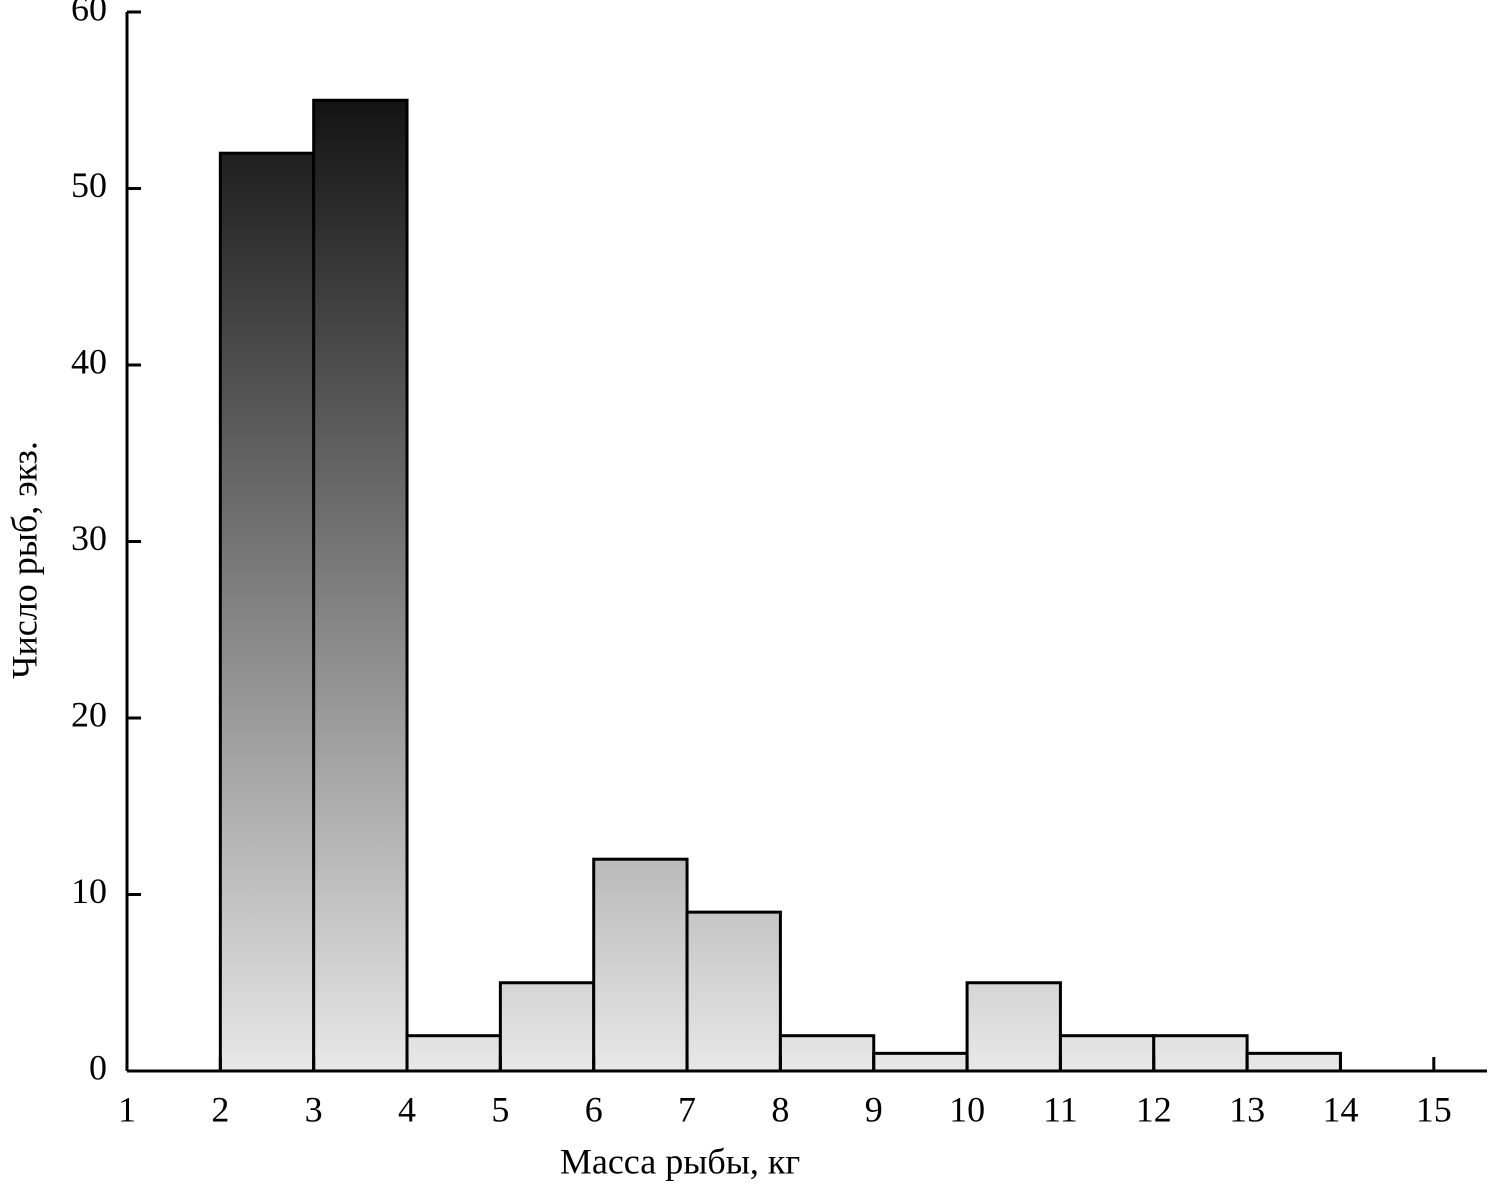 Image resolution: width=1491 pixels, height=1196 pixels. What do you see at coordinates (500, 1109) in the screenshot?
I see `x-tick-label: 5` at bounding box center [500, 1109].